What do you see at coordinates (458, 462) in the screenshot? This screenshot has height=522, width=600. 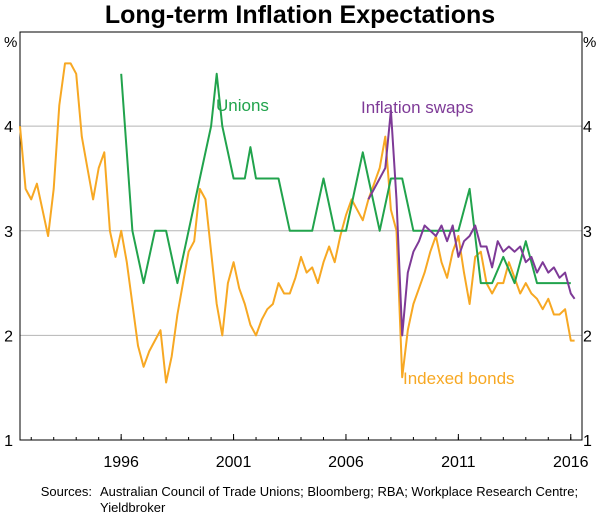 I see `x-tick-2011: 2011` at bounding box center [458, 462].